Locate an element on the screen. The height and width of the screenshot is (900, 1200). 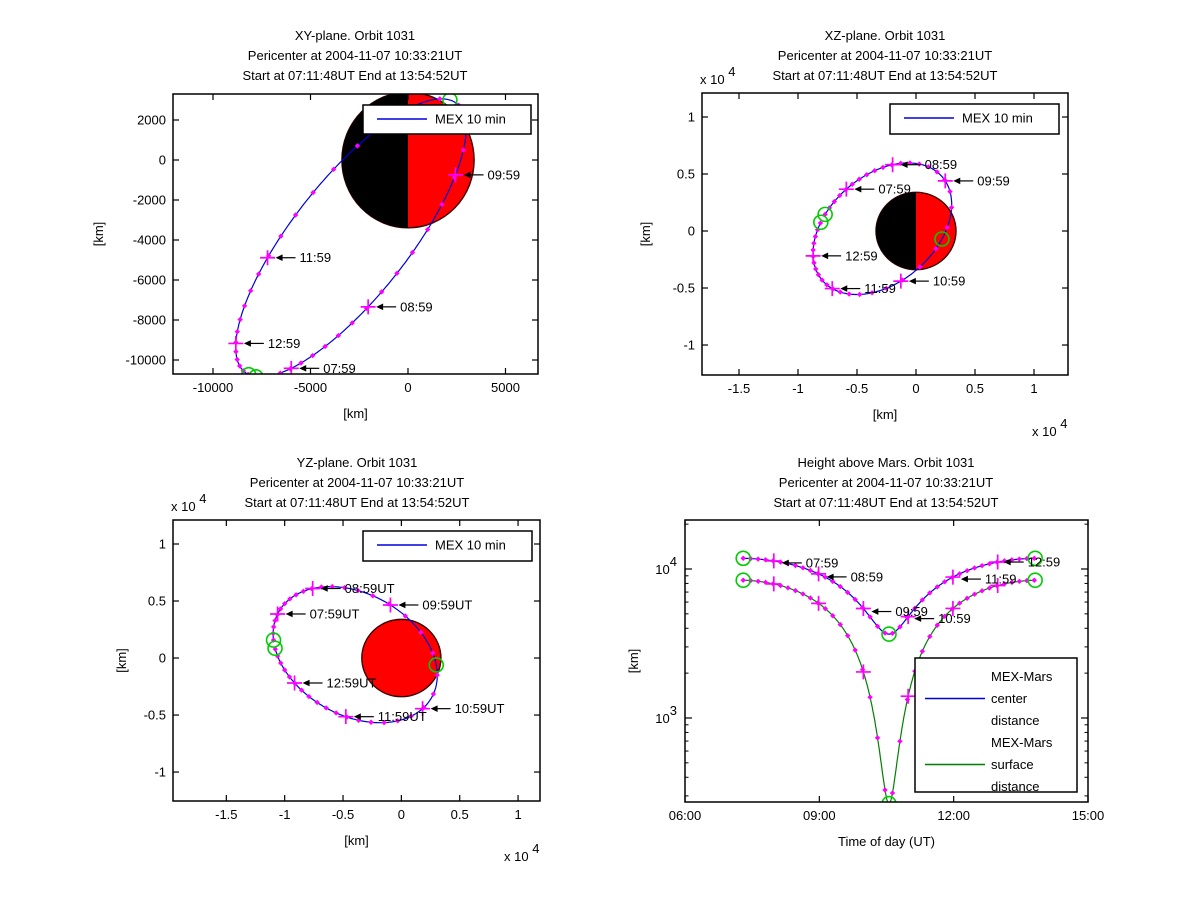
time-annotation-label: 07:59 is located at coordinates (339, 368).